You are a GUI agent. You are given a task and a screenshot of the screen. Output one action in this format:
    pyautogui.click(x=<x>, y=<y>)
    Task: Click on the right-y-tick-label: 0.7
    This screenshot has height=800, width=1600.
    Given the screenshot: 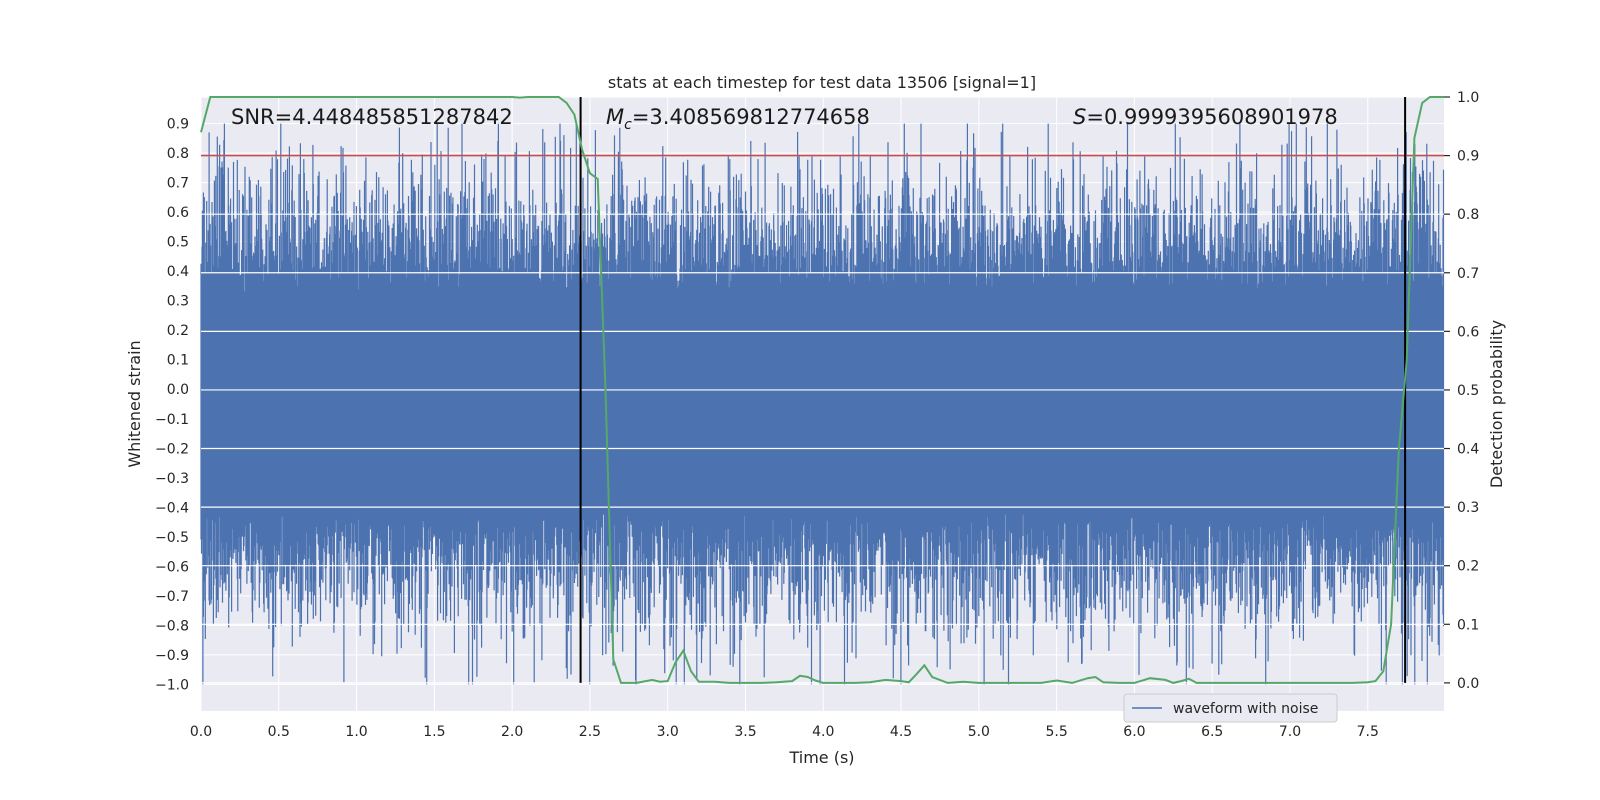 What is the action you would take?
    pyautogui.click(x=1468, y=274)
    